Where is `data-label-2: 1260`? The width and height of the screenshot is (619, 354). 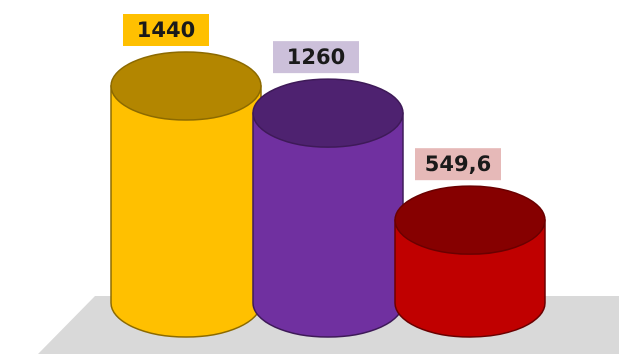
data-label-2: 1260 is located at coordinates (316, 57).